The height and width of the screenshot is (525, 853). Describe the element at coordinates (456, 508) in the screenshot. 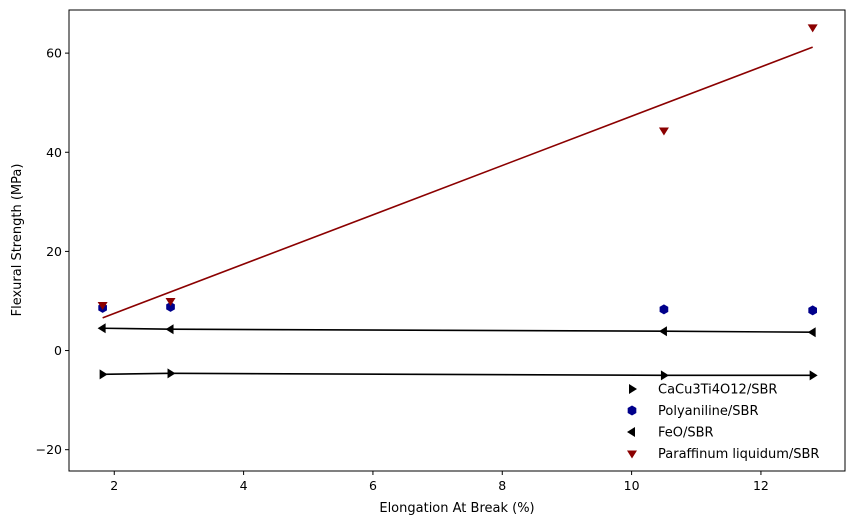

I see `x-axis-label: Elongation At Break (%)` at that location.